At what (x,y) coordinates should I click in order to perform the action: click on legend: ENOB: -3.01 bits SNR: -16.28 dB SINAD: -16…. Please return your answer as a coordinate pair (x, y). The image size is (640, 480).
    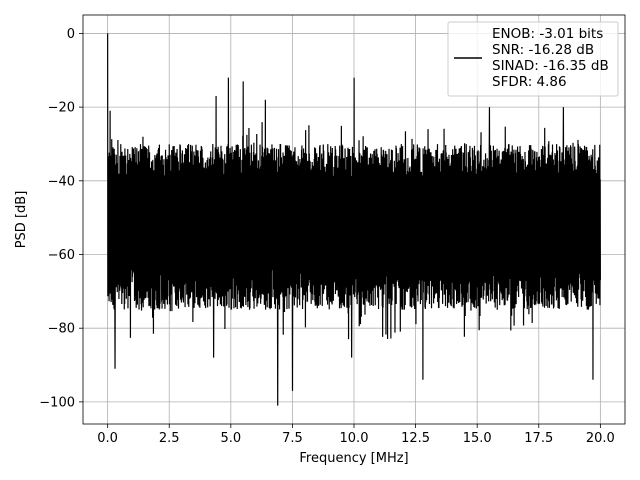
    Looking at the image, I should click on (533, 59).